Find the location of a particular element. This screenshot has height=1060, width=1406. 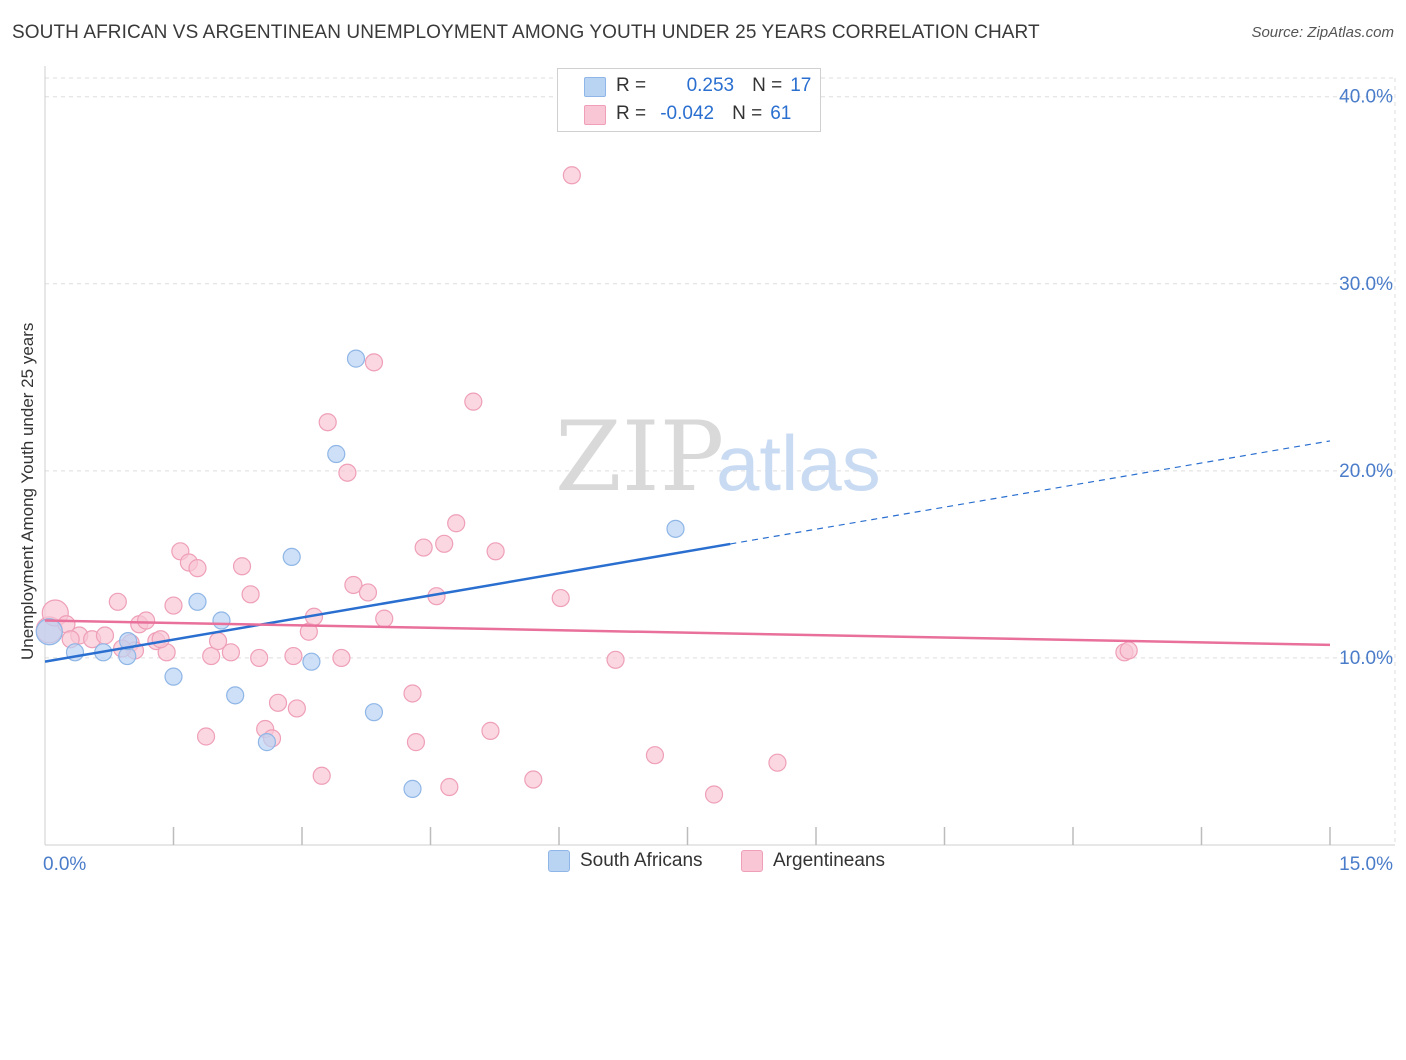

y-tick-label: 10.0% is located at coordinates (1366, 658).